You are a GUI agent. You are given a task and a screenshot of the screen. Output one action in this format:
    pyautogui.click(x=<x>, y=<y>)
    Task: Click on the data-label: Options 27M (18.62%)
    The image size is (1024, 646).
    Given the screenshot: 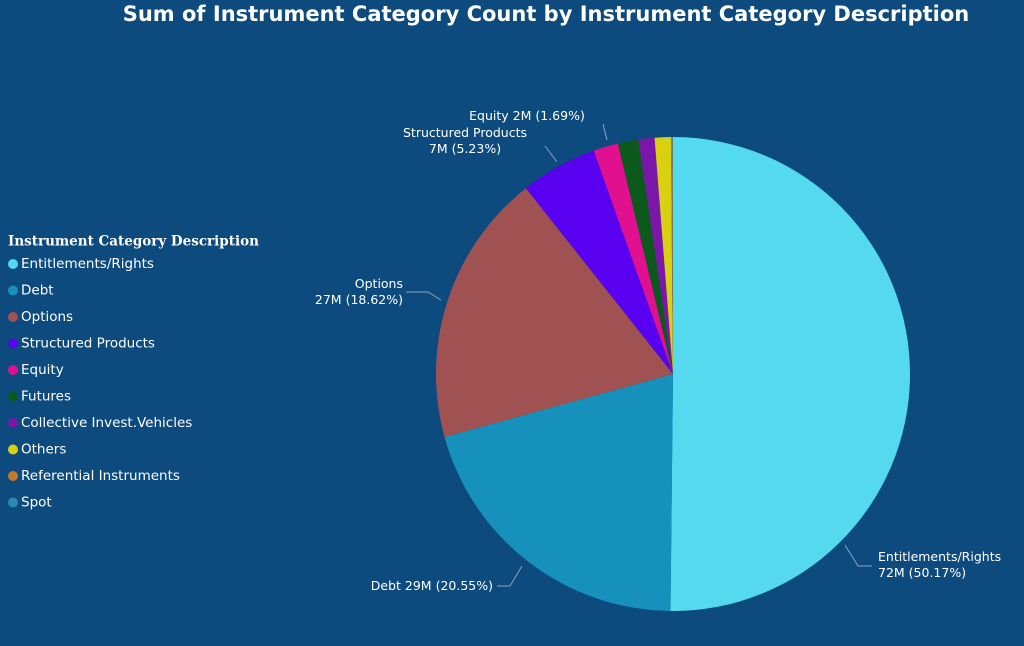 What is the action you would take?
    pyautogui.click(x=359, y=291)
    